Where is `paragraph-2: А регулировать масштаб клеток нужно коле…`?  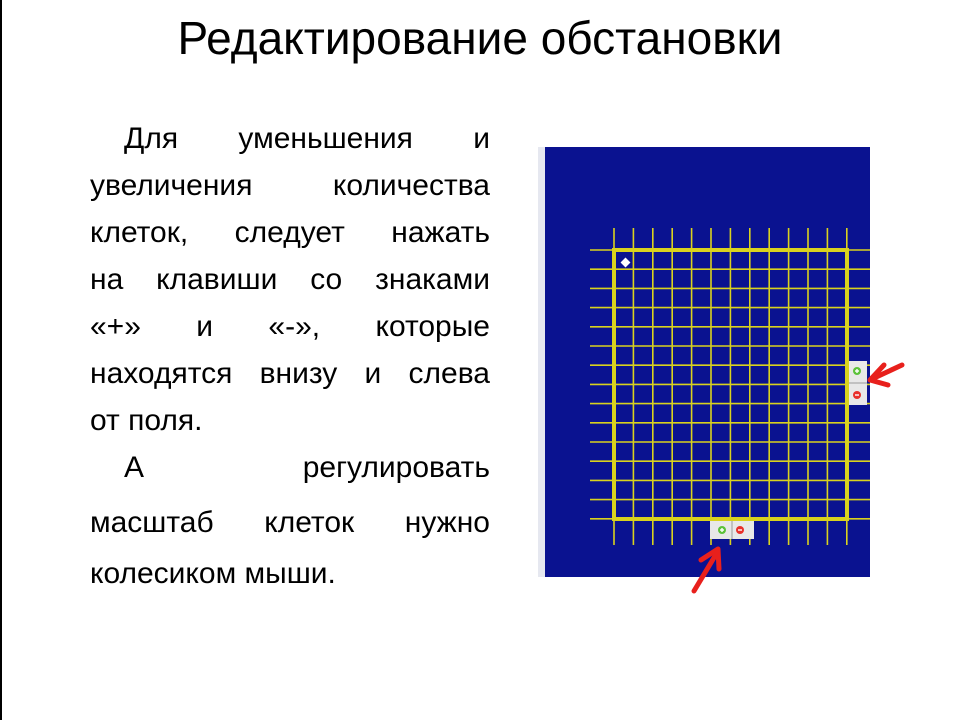
paragraph-2: А регулировать масштаб клеток нужно коле… is located at coordinates (290, 520).